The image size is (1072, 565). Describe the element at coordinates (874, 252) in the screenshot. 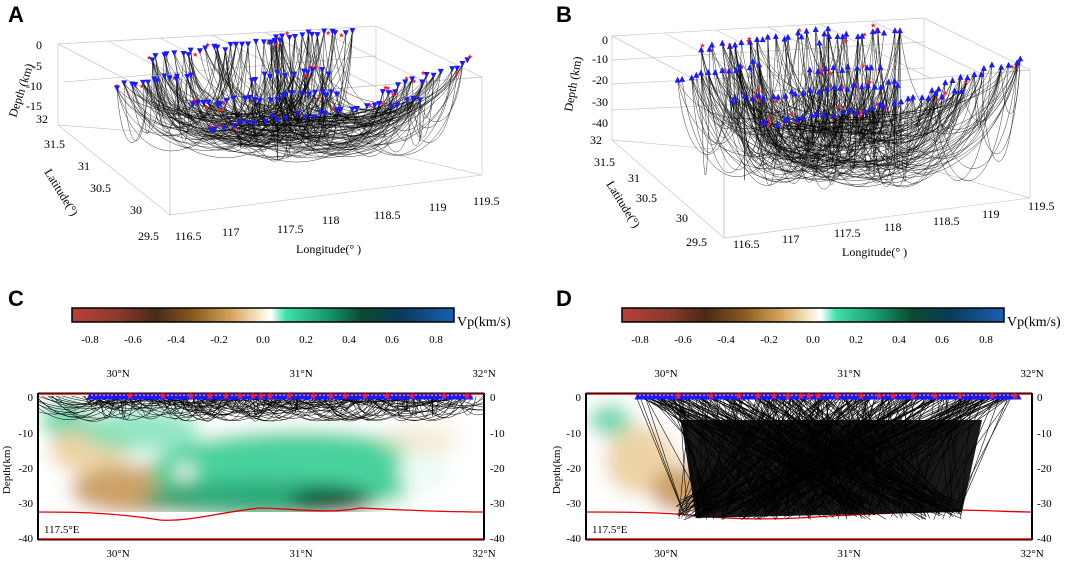

I see `panel-b-xlabel: Longitude(° )` at that location.